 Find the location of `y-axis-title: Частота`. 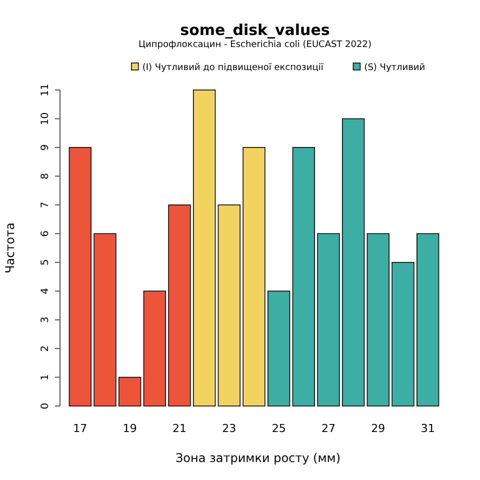

y-axis-title: Частота is located at coordinates (10, 248).